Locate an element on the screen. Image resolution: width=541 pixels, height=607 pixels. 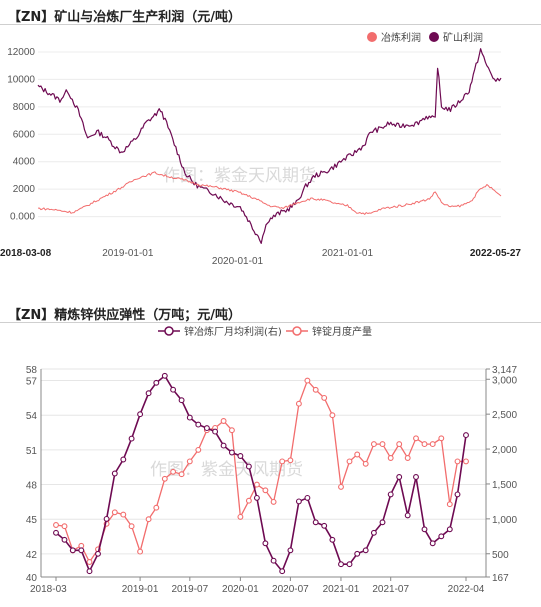
chart1-legend-marker-smelter is located at coordinates (372, 37).